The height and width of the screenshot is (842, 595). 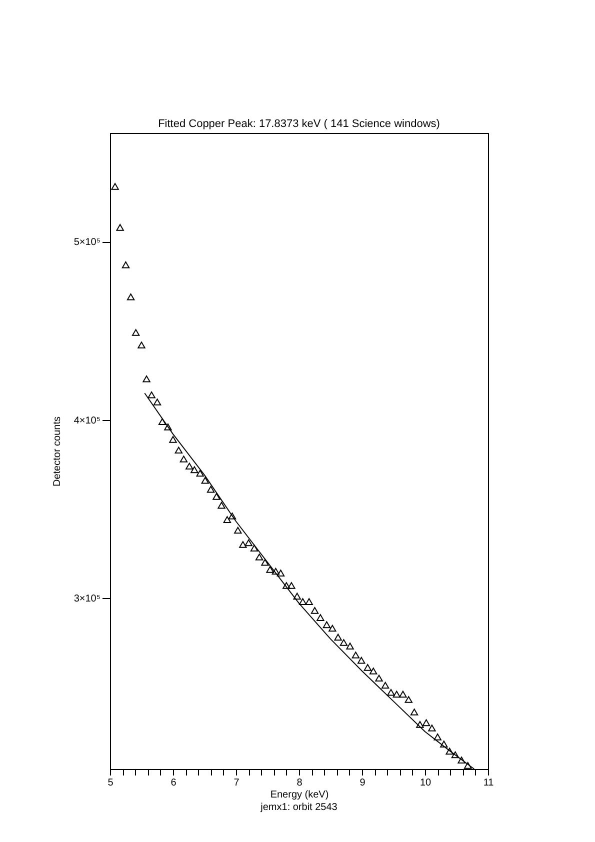 What do you see at coordinates (237, 783) in the screenshot?
I see `x-tick-label: 7` at bounding box center [237, 783].